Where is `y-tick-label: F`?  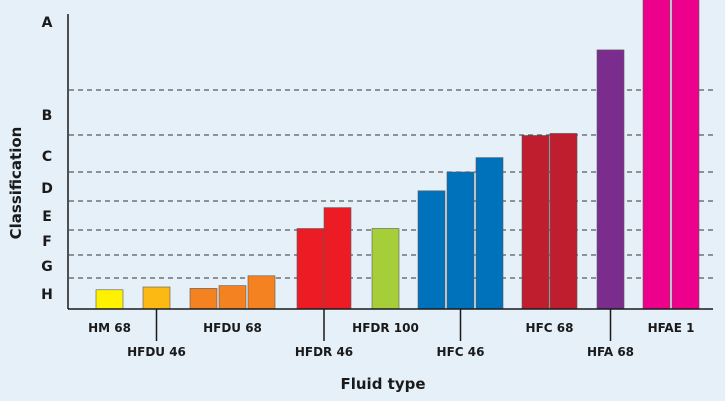 y-tick-label: F is located at coordinates (47, 242).